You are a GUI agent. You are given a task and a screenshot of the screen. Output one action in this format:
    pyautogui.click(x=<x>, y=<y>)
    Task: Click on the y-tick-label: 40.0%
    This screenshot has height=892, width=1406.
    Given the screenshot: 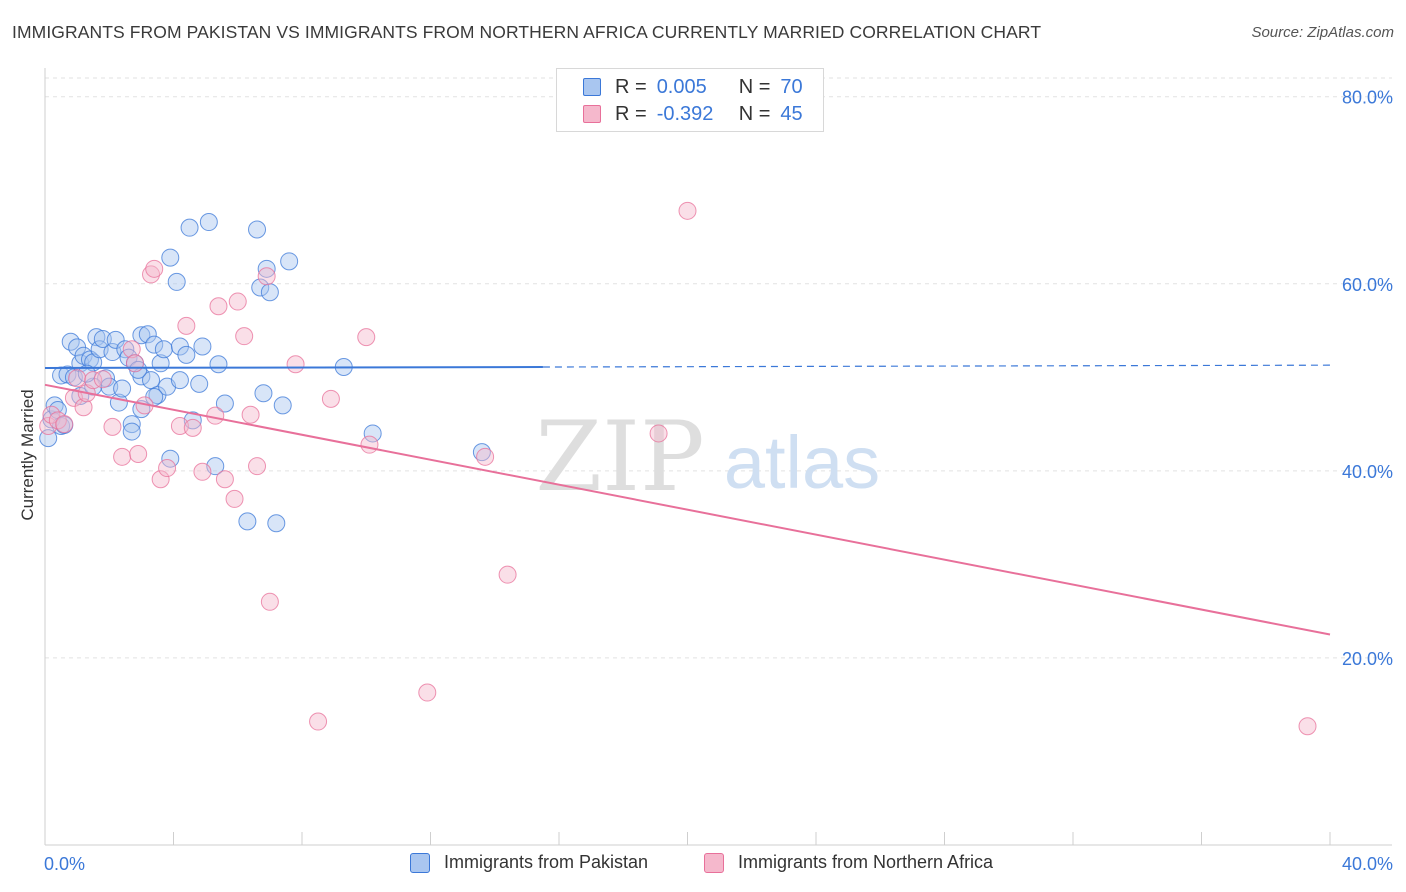 What is the action you would take?
    pyautogui.click(x=1367, y=472)
    